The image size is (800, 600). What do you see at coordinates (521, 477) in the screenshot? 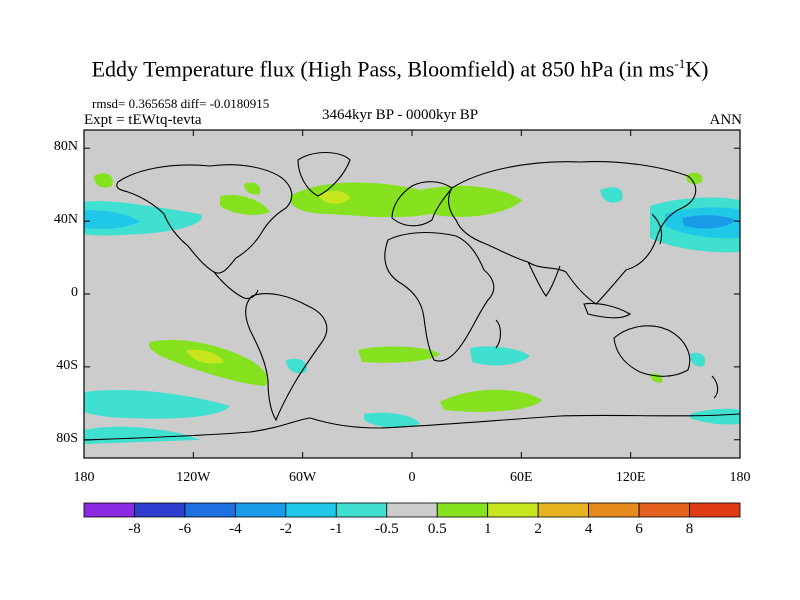
I see `lon-label: 60E` at bounding box center [521, 477].